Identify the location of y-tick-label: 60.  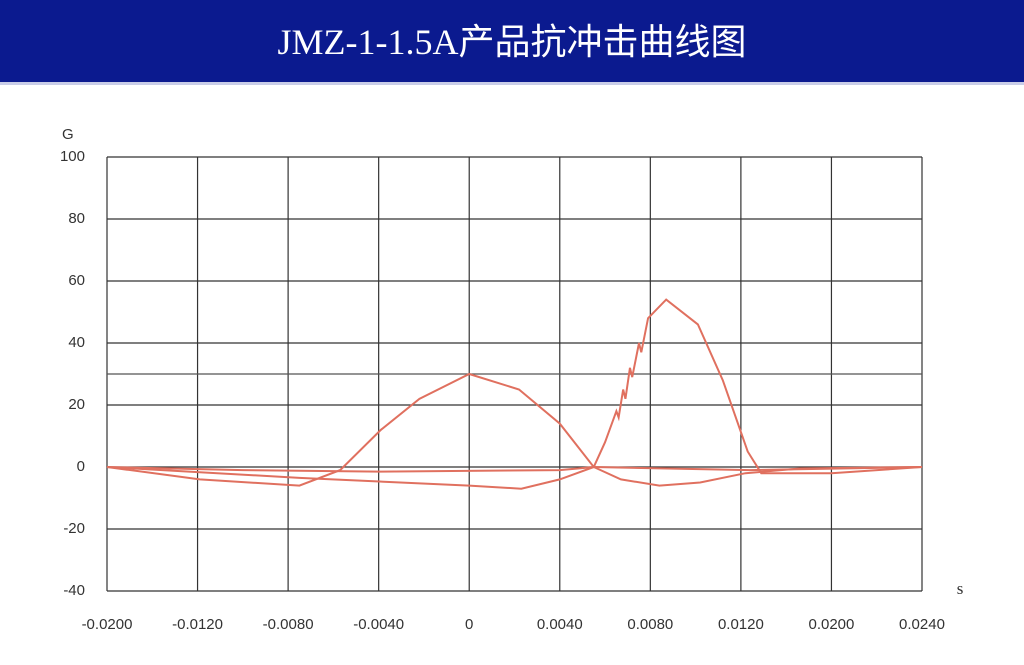
(76, 280).